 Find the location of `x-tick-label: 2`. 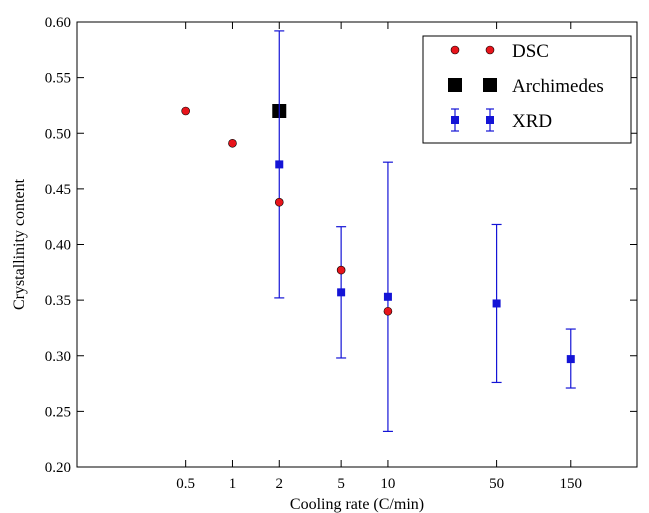

x-tick-label: 2 is located at coordinates (280, 484).